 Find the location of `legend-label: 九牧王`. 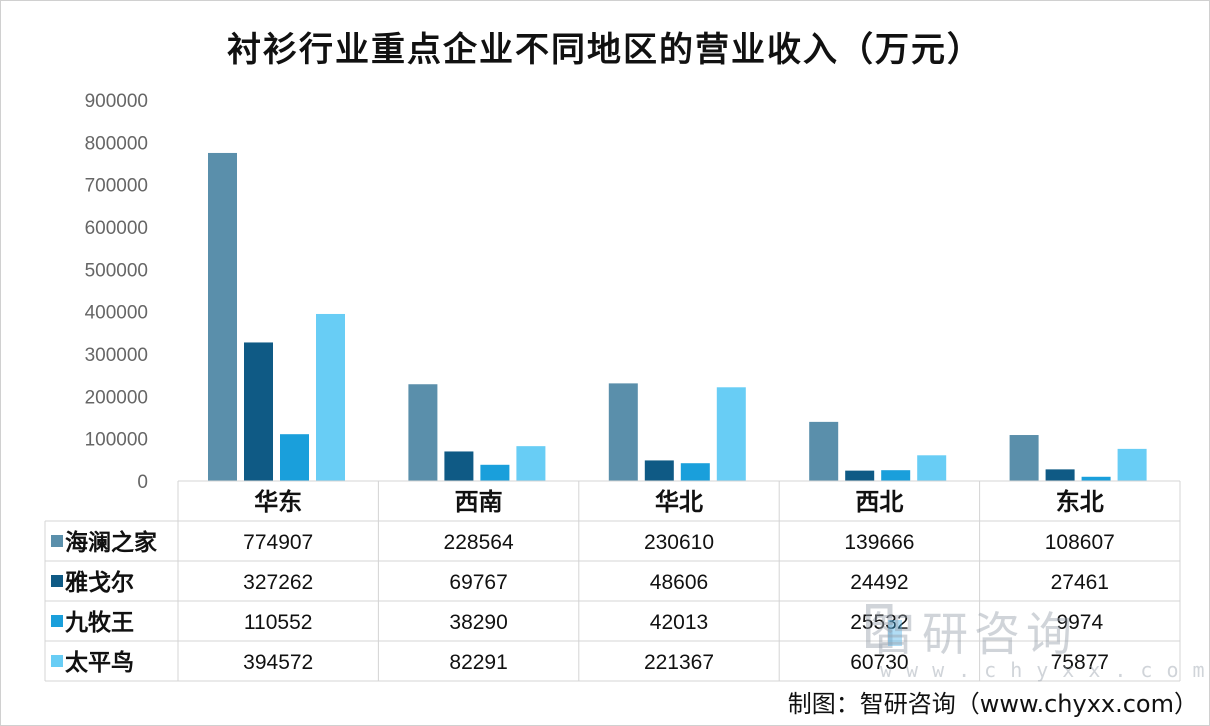

legend-label: 九牧王 is located at coordinates (99, 622).